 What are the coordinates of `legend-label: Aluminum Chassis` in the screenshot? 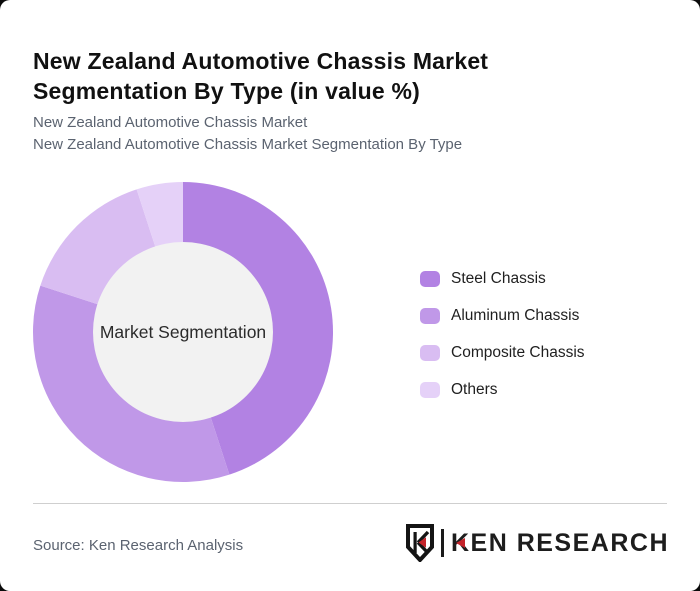 It's located at (515, 315).